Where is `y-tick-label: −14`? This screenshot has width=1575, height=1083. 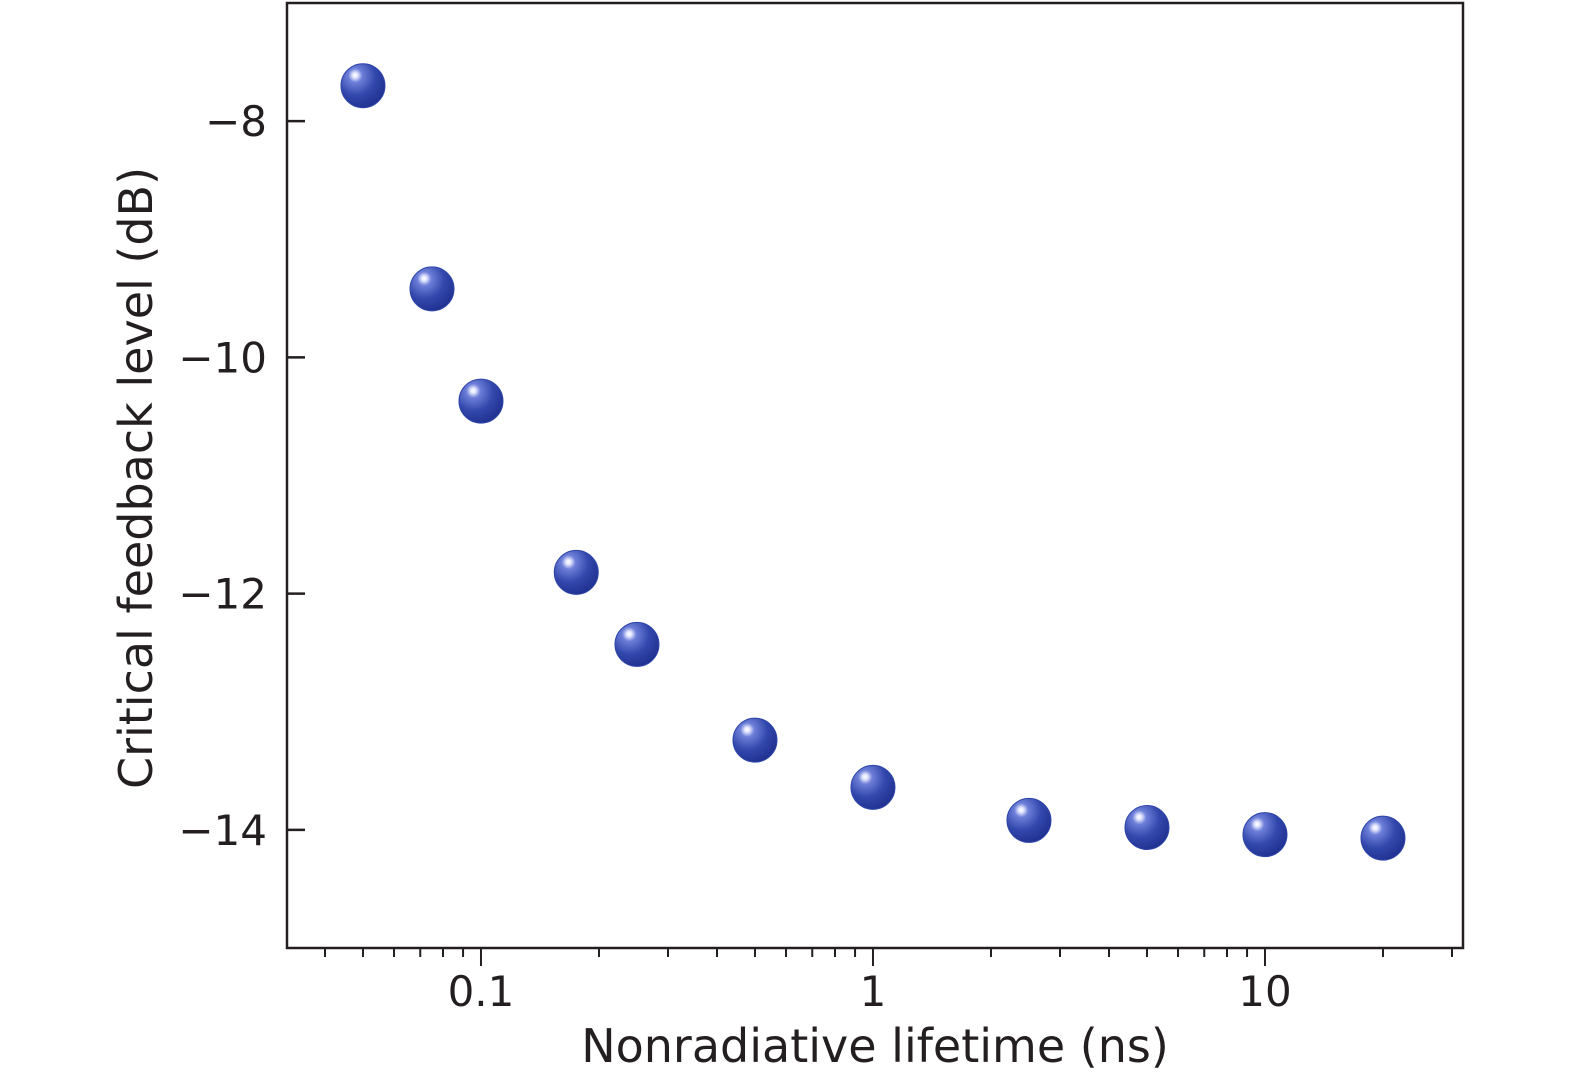
y-tick-label: −14 is located at coordinates (222, 830).